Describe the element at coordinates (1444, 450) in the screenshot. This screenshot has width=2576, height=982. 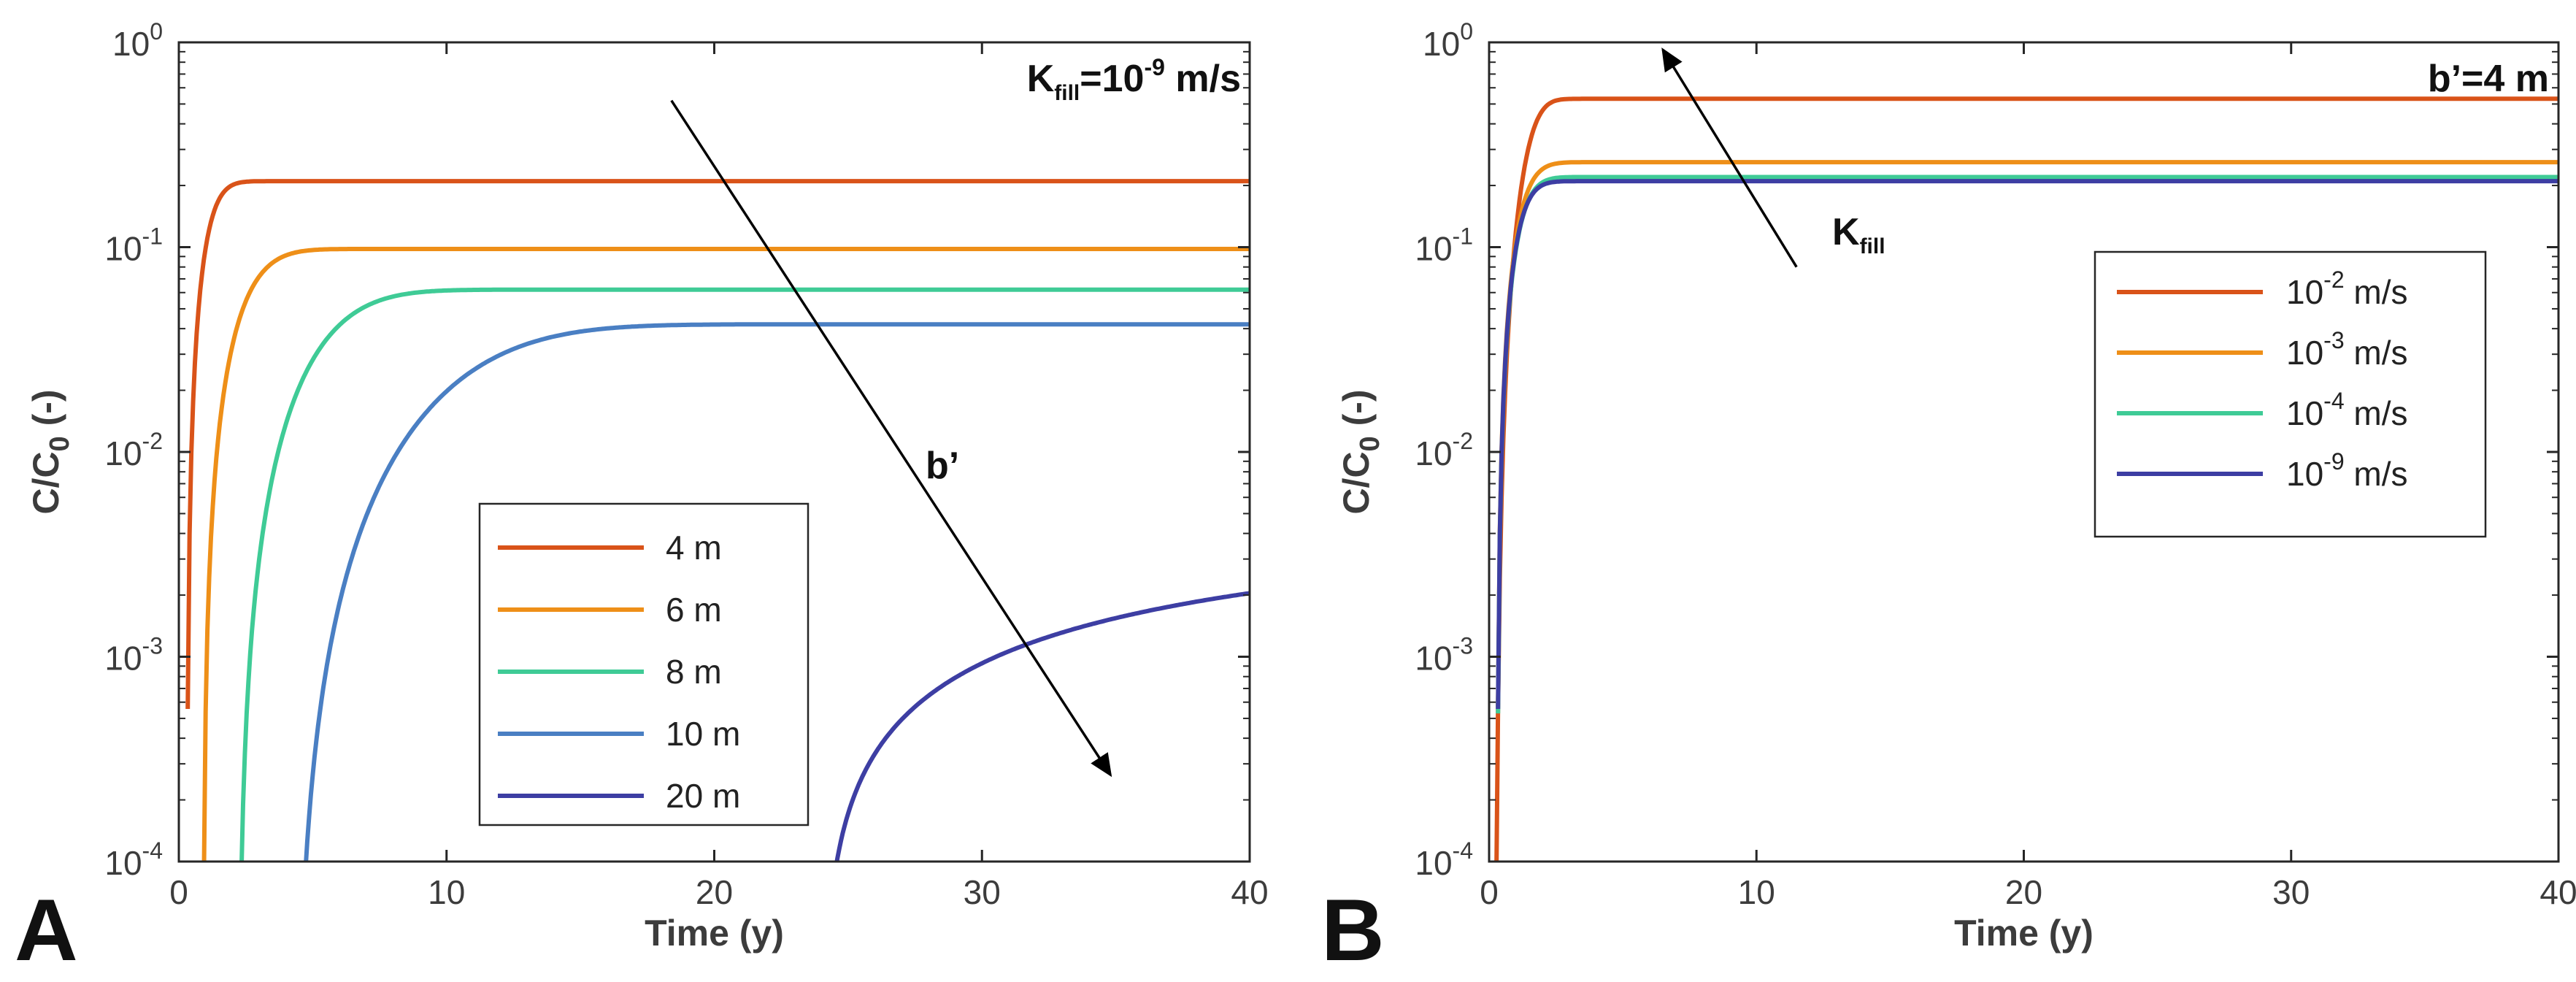
I see `panel-b-y-tick-label: 10⁻²` at that location.